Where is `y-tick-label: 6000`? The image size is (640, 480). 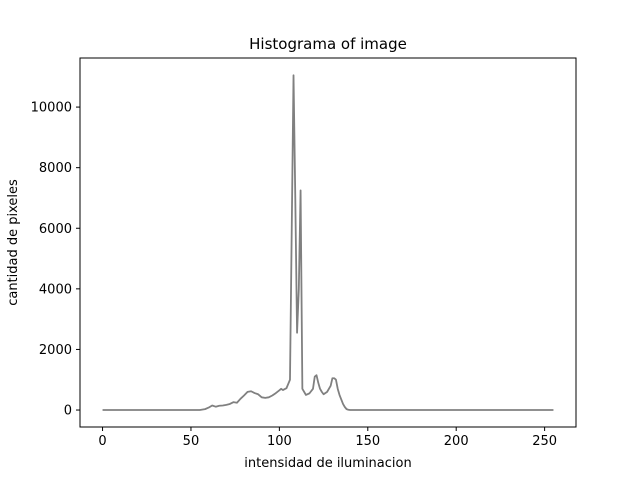
y-tick-label: 6000 is located at coordinates (55, 229).